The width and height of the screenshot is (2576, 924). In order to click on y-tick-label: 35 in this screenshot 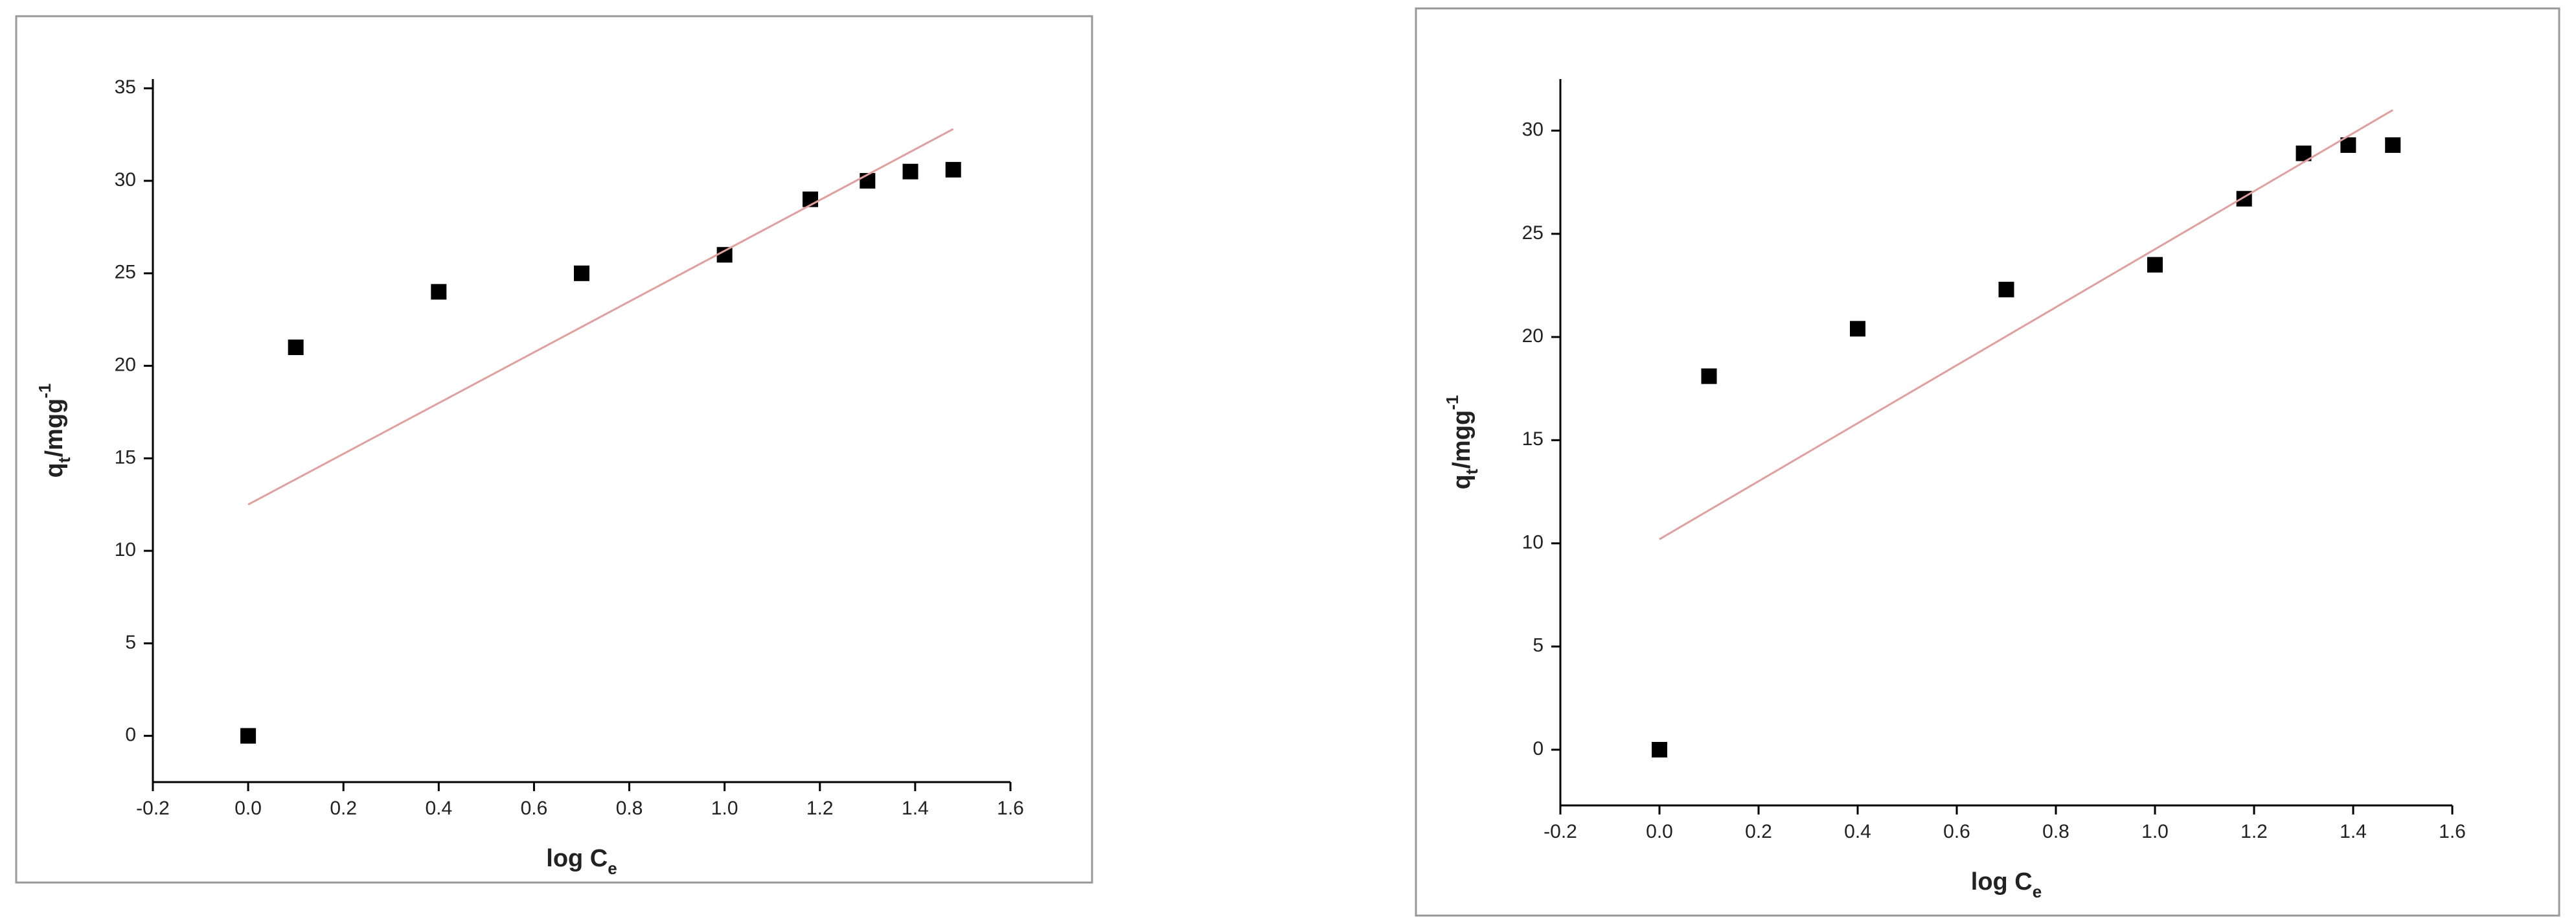, I will do `click(126, 87)`.